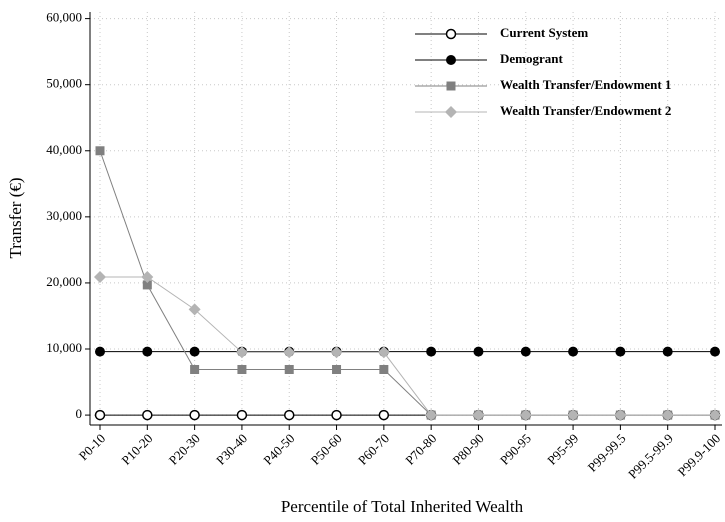 The width and height of the screenshot is (725, 522). I want to click on y-tick-label: 40,000, so click(64, 149).